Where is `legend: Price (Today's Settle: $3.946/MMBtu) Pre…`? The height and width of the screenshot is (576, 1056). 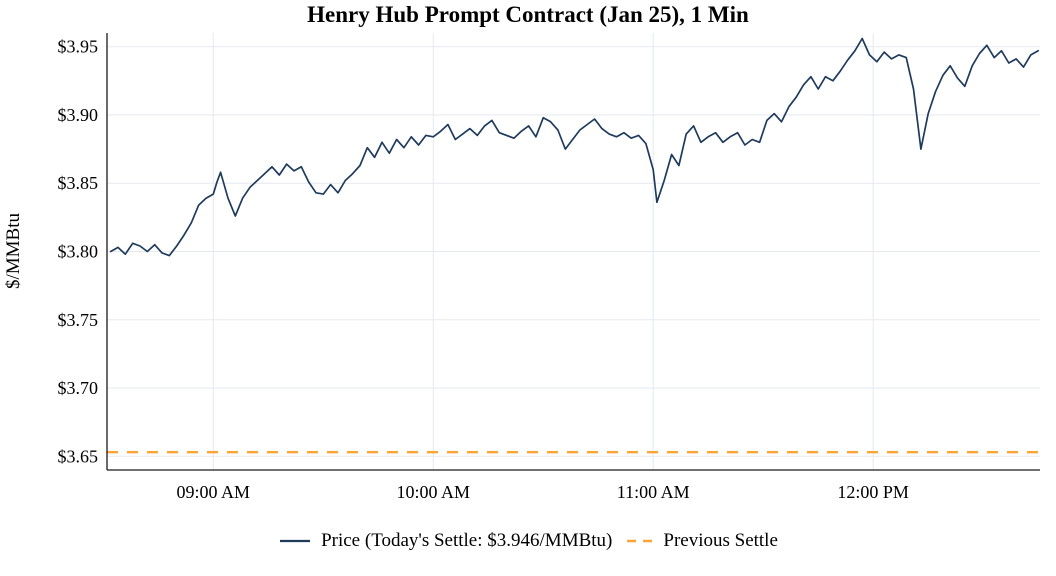
legend: Price (Today's Settle: $3.946/MMBtu) Pre… is located at coordinates (528, 541).